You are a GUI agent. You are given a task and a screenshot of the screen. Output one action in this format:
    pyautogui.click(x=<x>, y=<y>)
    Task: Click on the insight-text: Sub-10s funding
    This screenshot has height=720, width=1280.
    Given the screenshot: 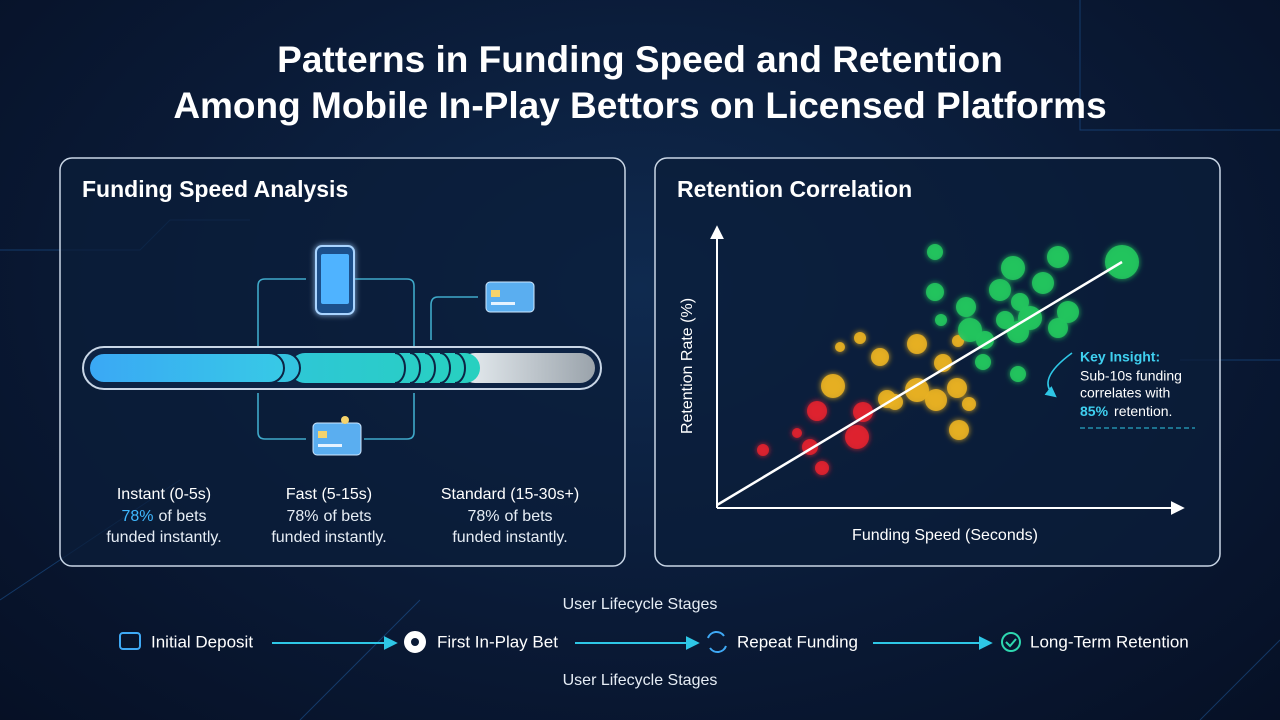 What is the action you would take?
    pyautogui.click(x=1131, y=376)
    